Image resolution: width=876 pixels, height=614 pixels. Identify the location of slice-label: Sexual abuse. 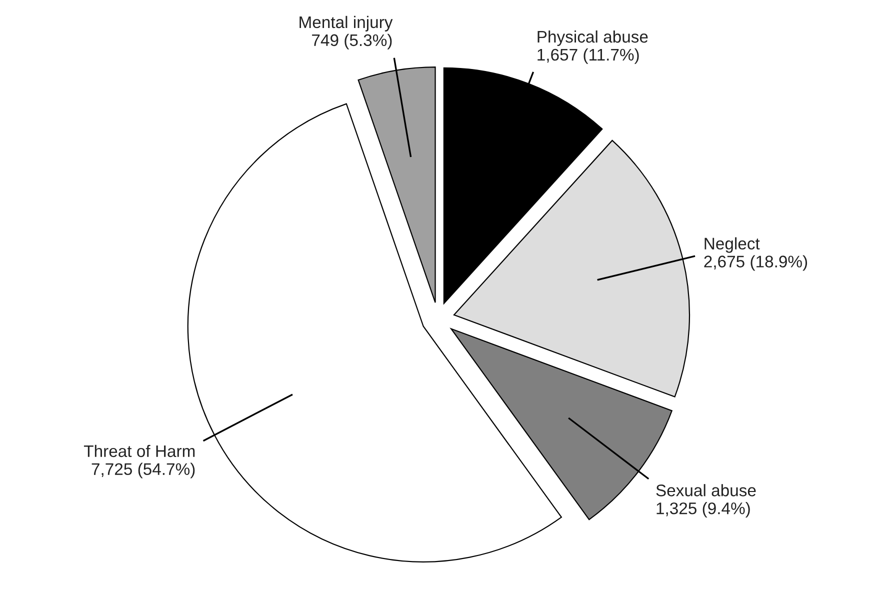
(706, 490).